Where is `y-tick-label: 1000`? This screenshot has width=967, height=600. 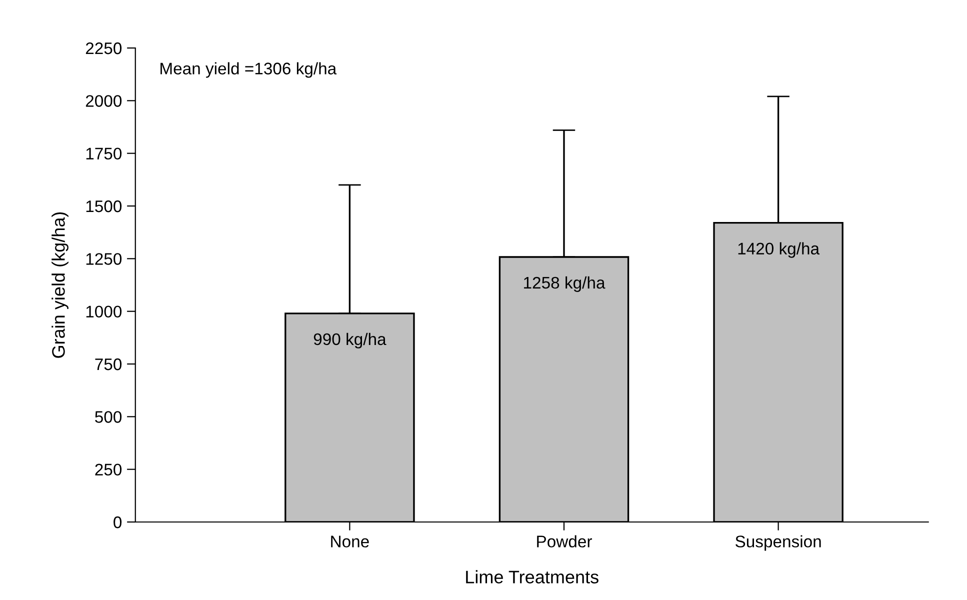
y-tick-label: 1000 is located at coordinates (104, 312).